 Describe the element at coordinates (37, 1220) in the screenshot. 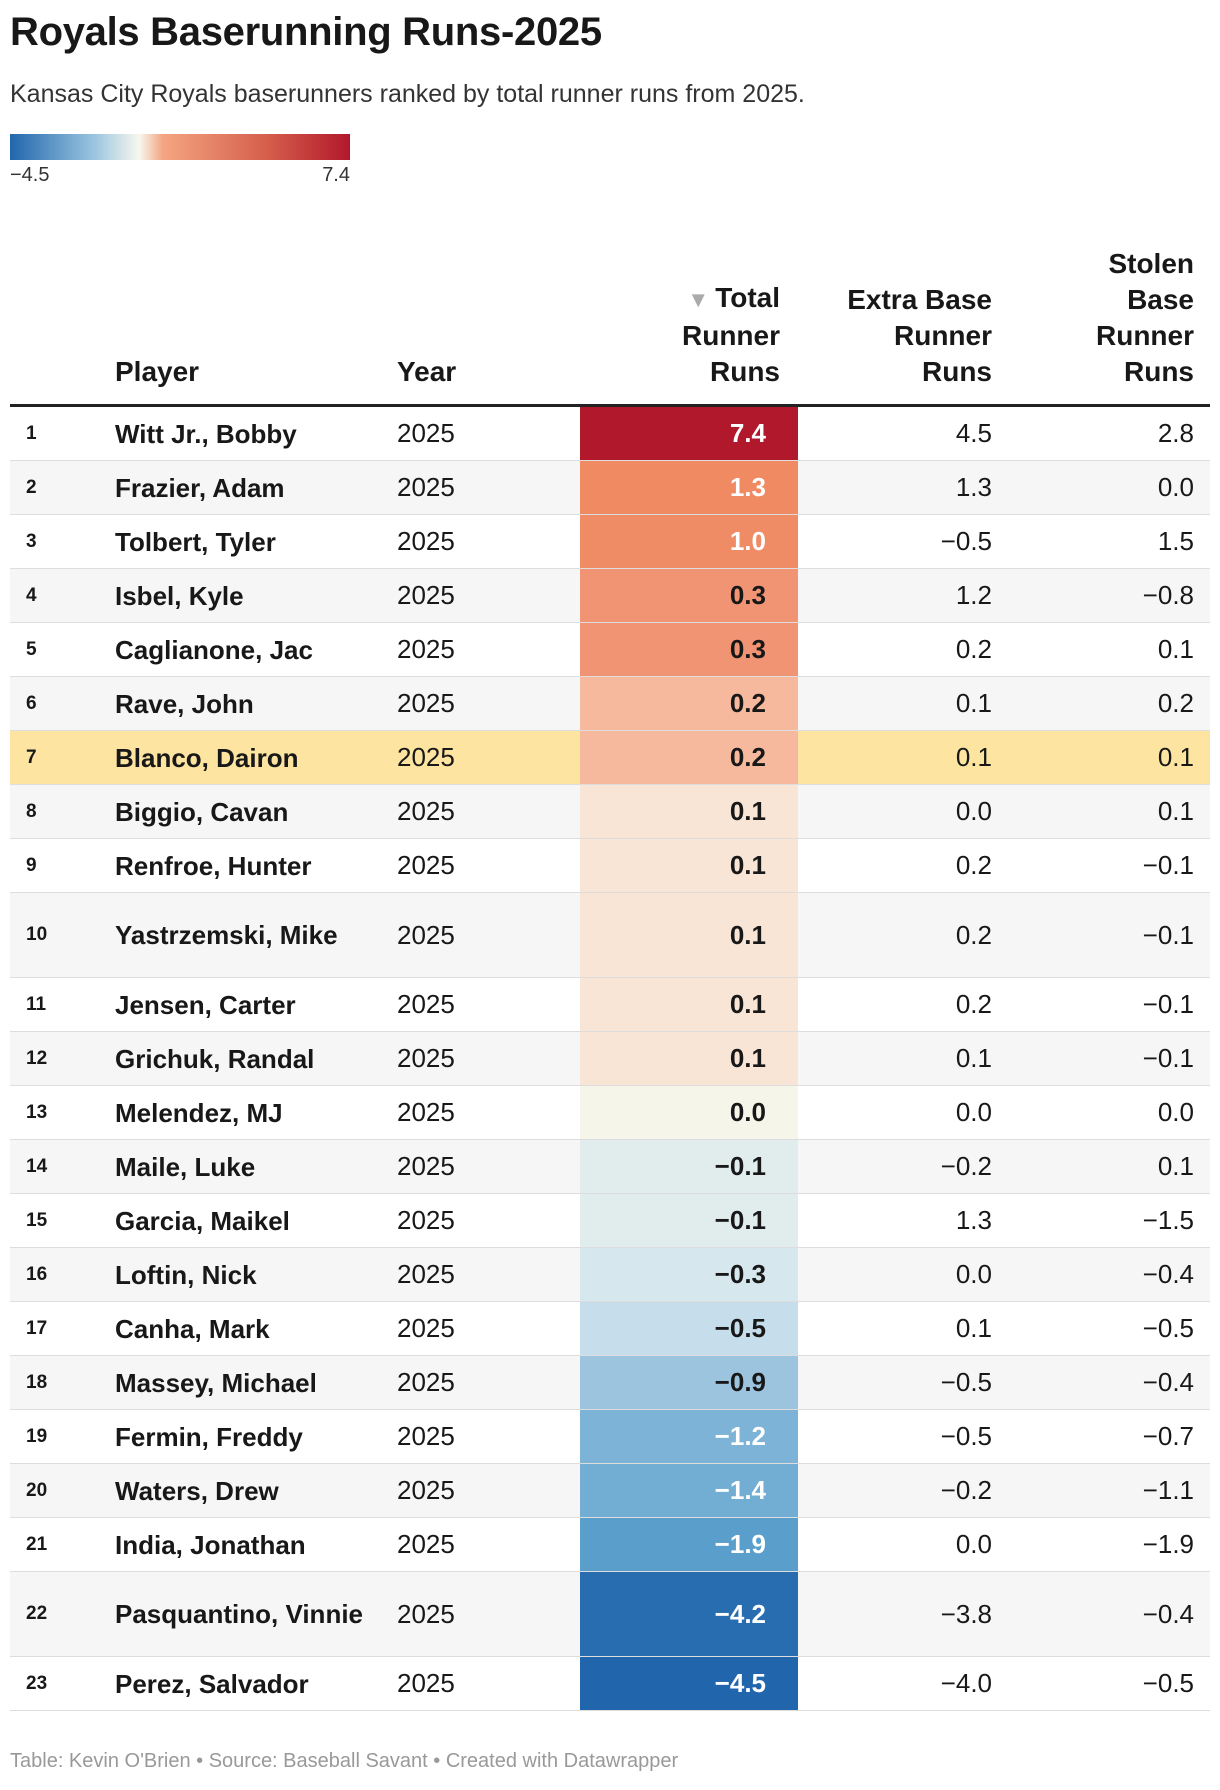

I see `row-rank: 15` at that location.